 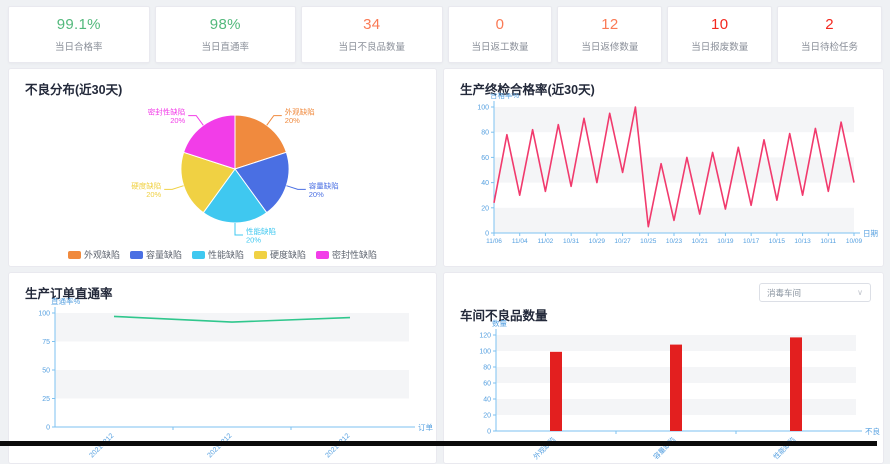 What do you see at coordinates (288, 255) in the screenshot?
I see `legend-label: 硬度缺陷` at bounding box center [288, 255].